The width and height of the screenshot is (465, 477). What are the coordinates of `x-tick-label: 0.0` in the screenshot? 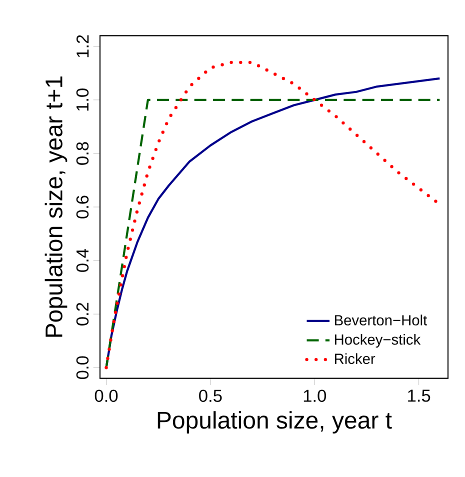 It's located at (106, 396).